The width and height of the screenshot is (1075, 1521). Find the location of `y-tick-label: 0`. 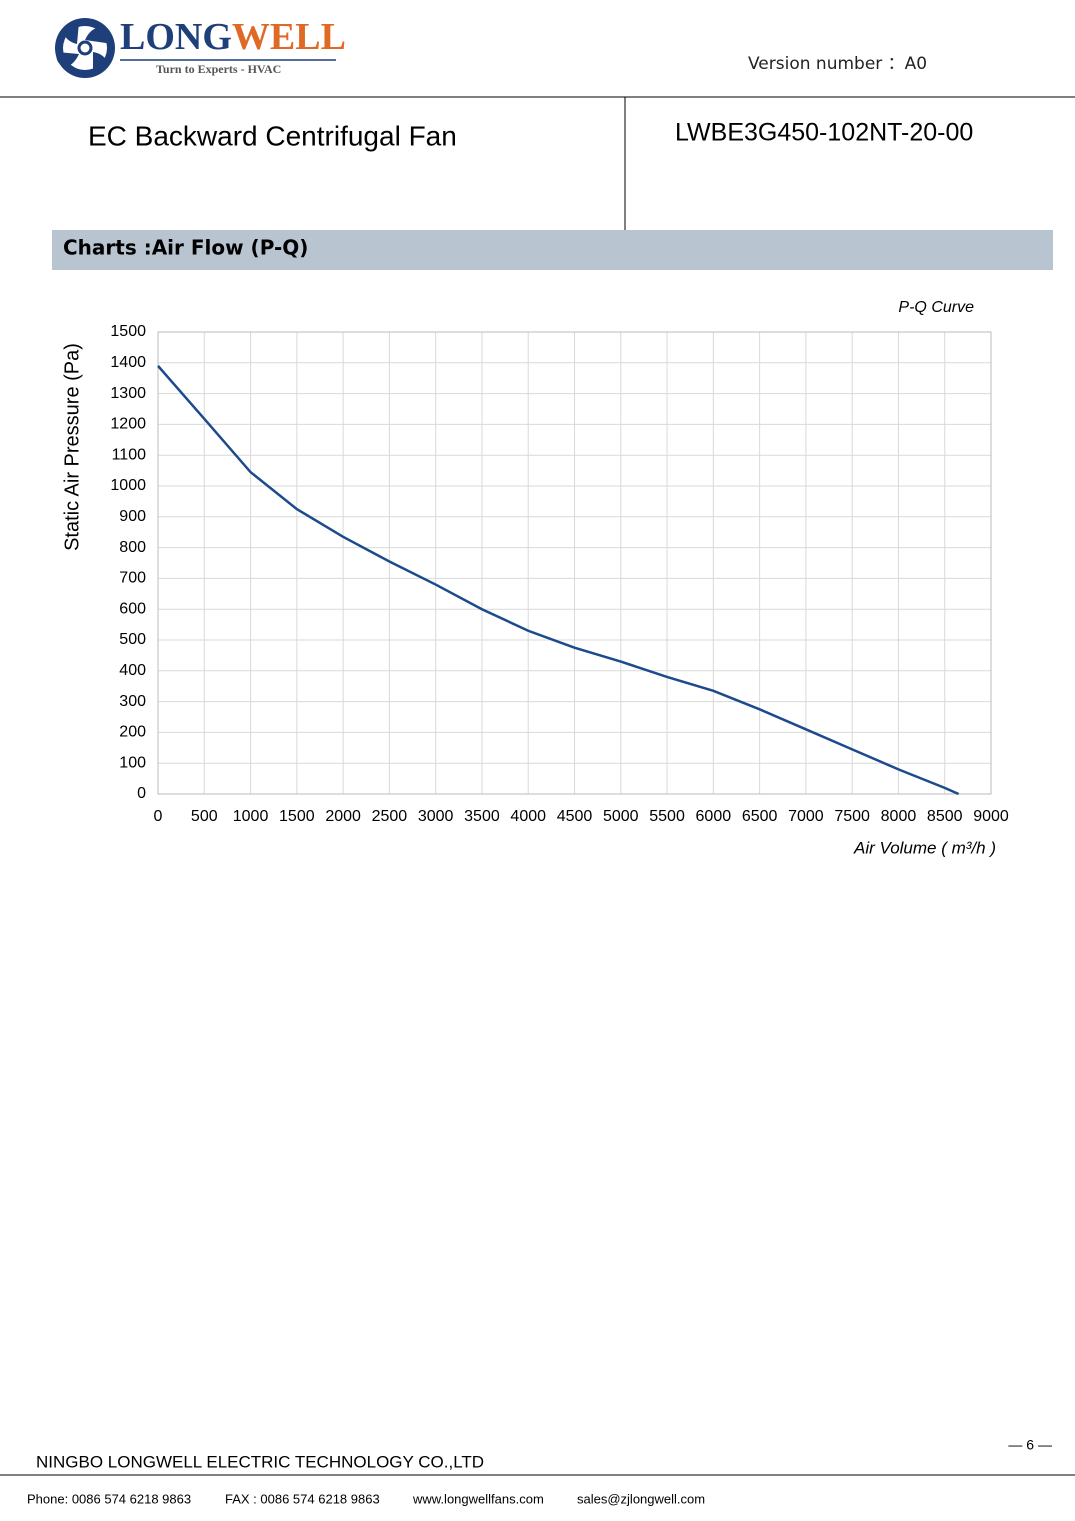

y-tick-label: 0 is located at coordinates (141, 793).